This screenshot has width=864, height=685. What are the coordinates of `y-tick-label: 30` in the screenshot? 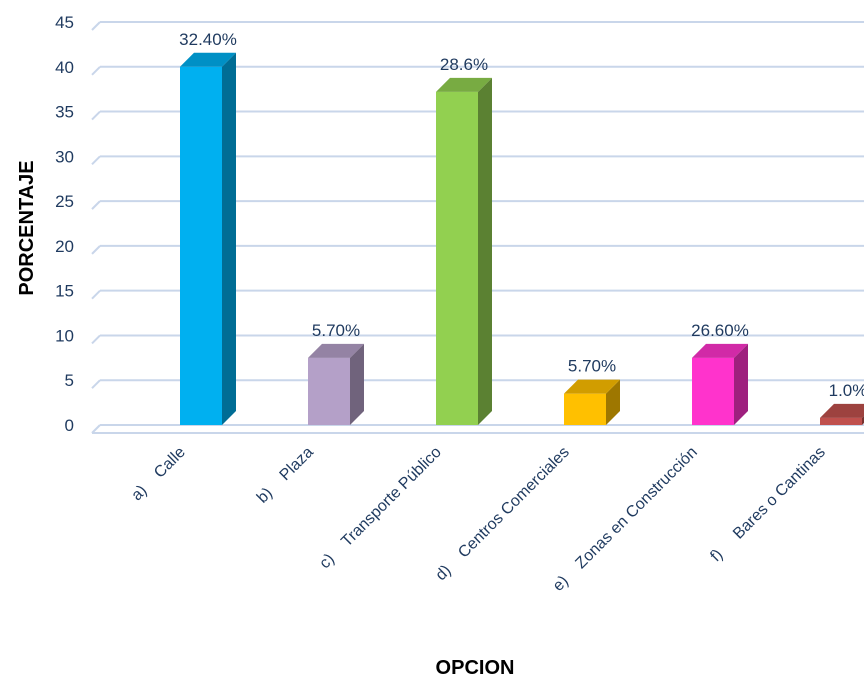 It's located at (64, 156).